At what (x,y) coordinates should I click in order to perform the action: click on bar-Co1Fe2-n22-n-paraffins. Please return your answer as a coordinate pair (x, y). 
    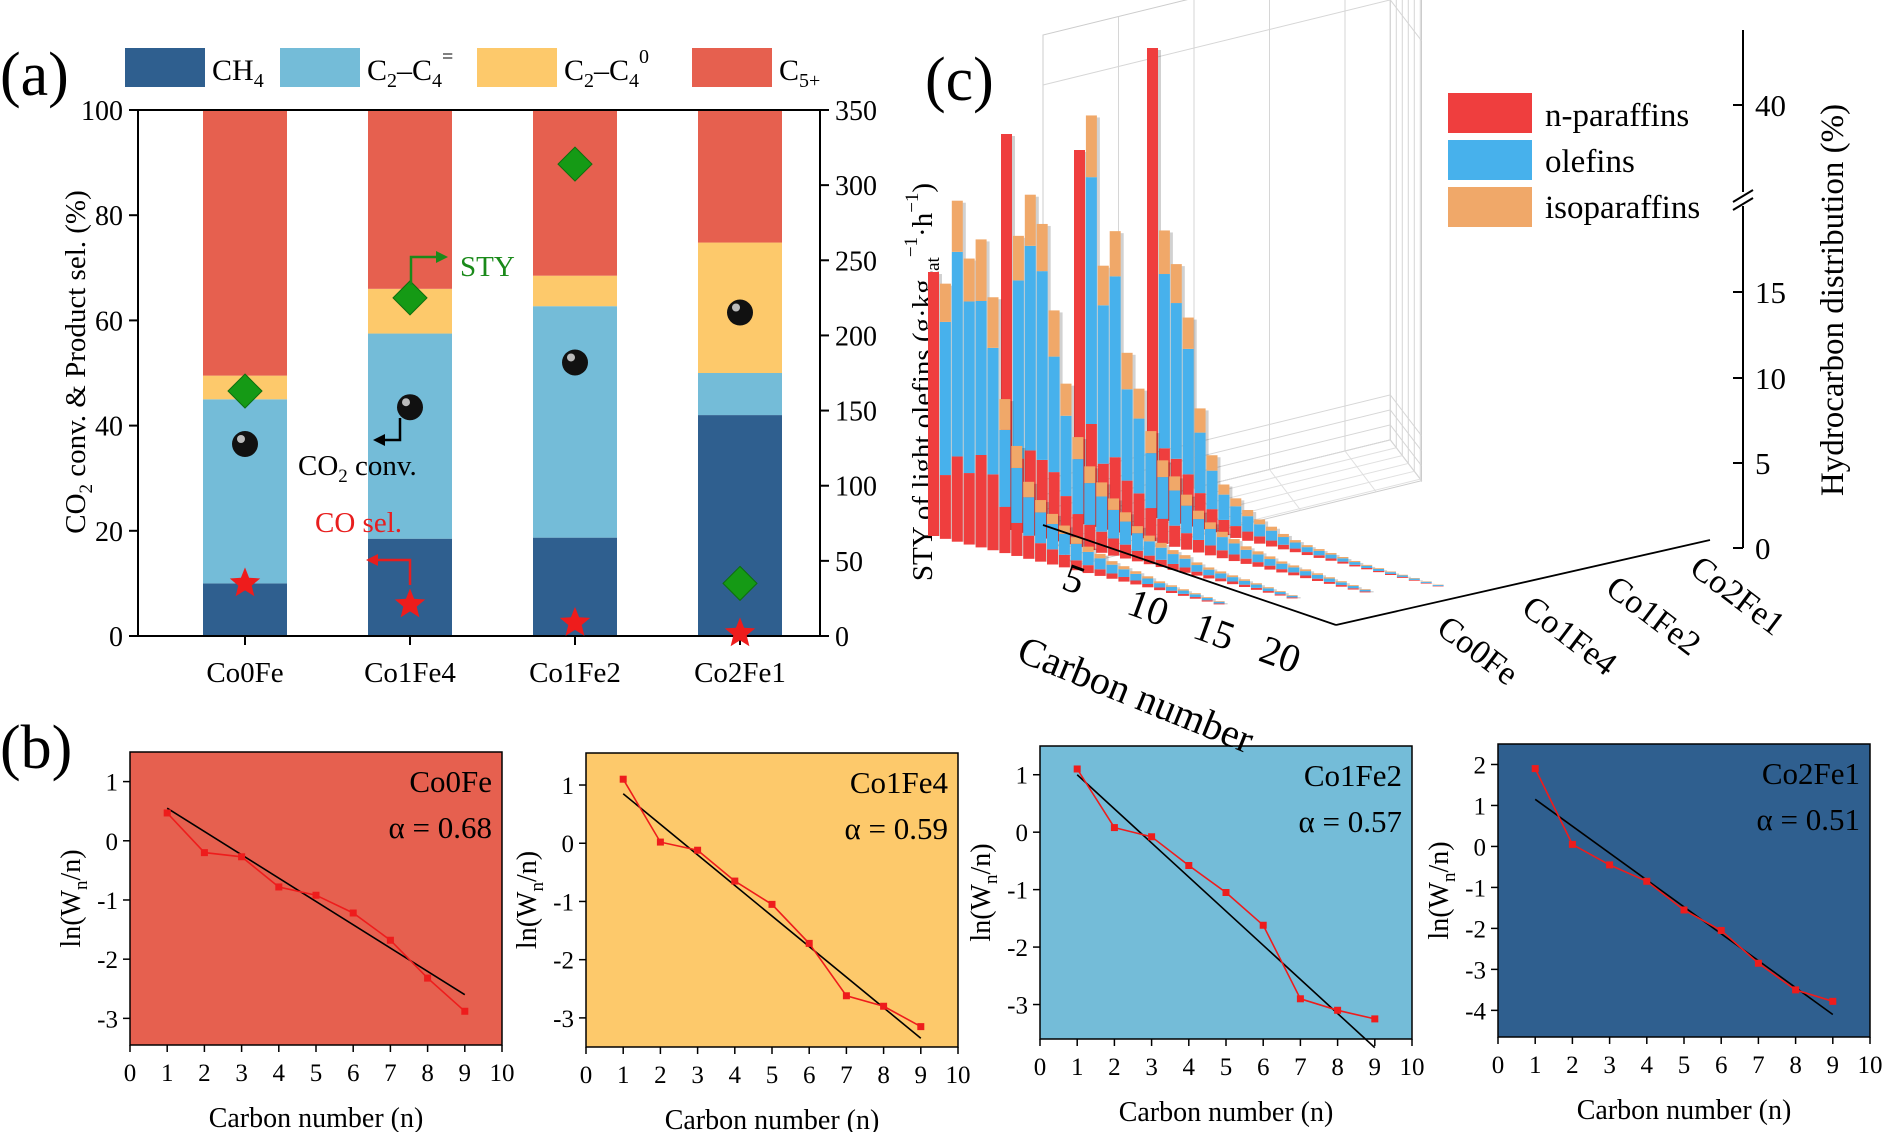
    Looking at the image, I should click on (1329, 582).